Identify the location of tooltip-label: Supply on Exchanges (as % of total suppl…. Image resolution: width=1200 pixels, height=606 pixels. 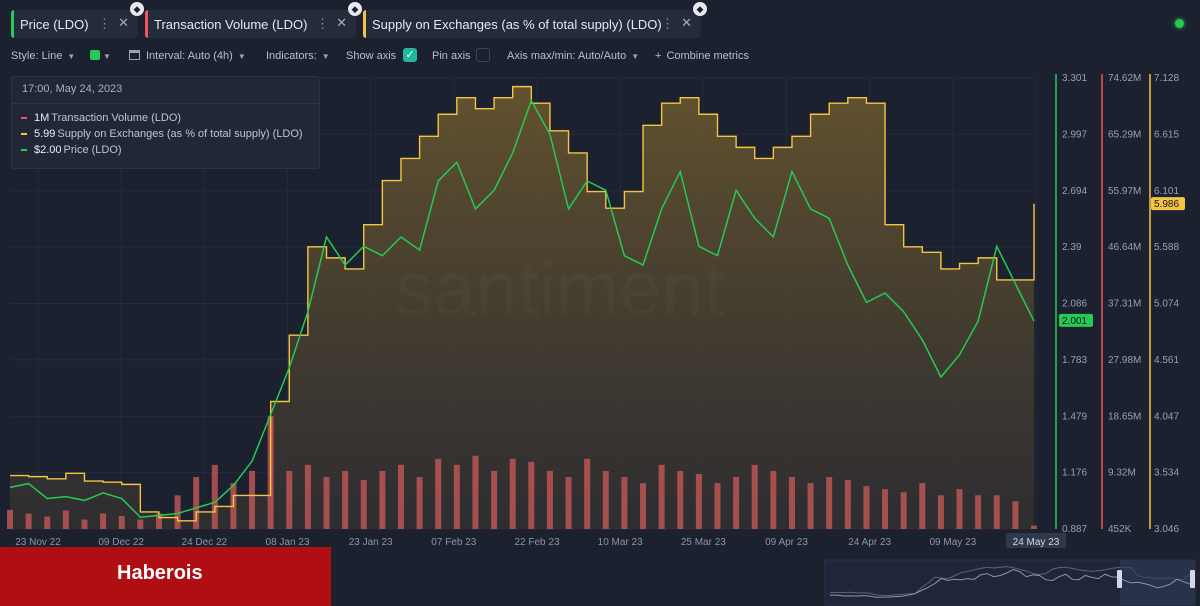
(180, 134).